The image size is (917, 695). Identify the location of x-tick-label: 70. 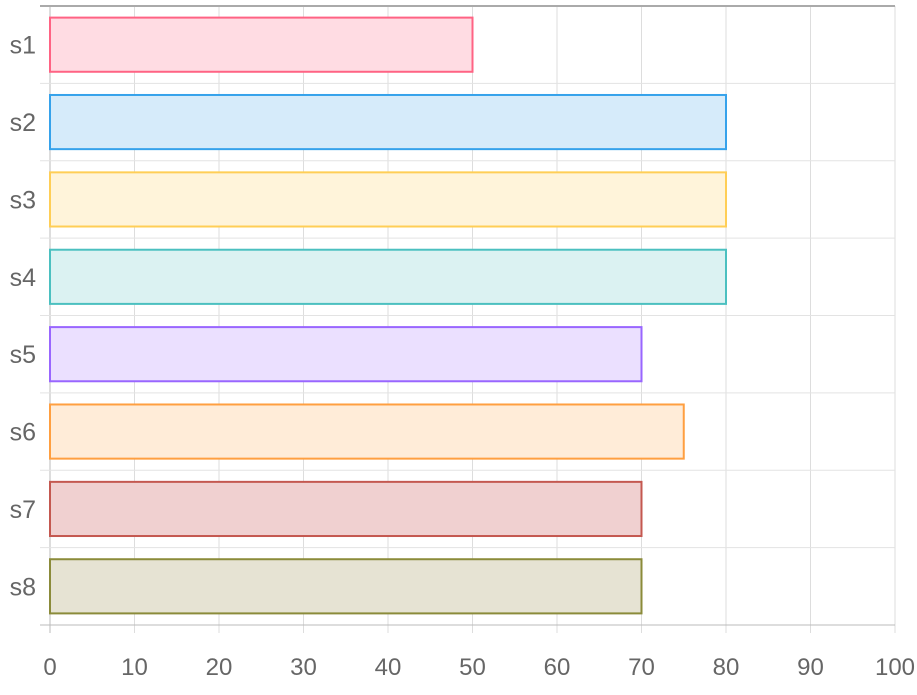
(641, 667).